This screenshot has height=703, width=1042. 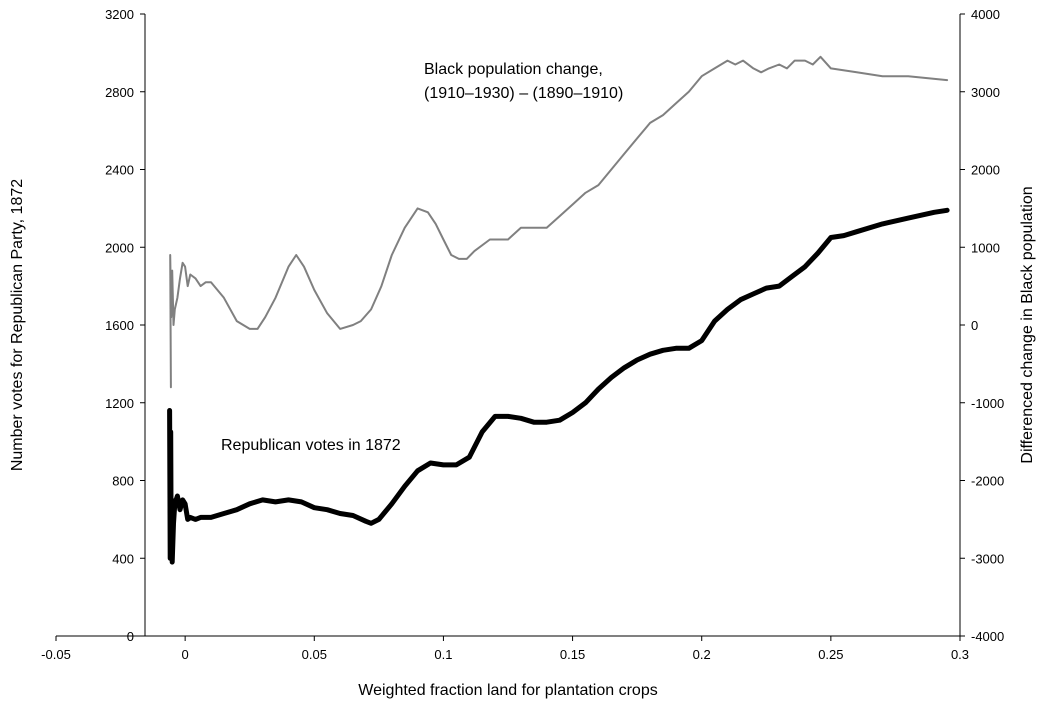 What do you see at coordinates (119, 325) in the screenshot?
I see `y-left-tick-label: 1600` at bounding box center [119, 325].